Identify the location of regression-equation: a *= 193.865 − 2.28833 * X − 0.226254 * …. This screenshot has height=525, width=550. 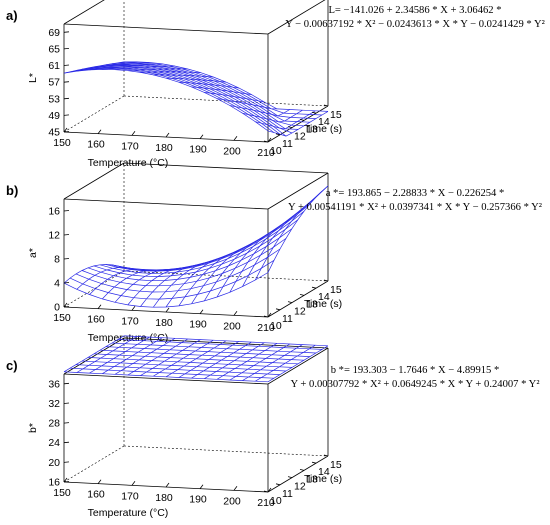
(415, 201).